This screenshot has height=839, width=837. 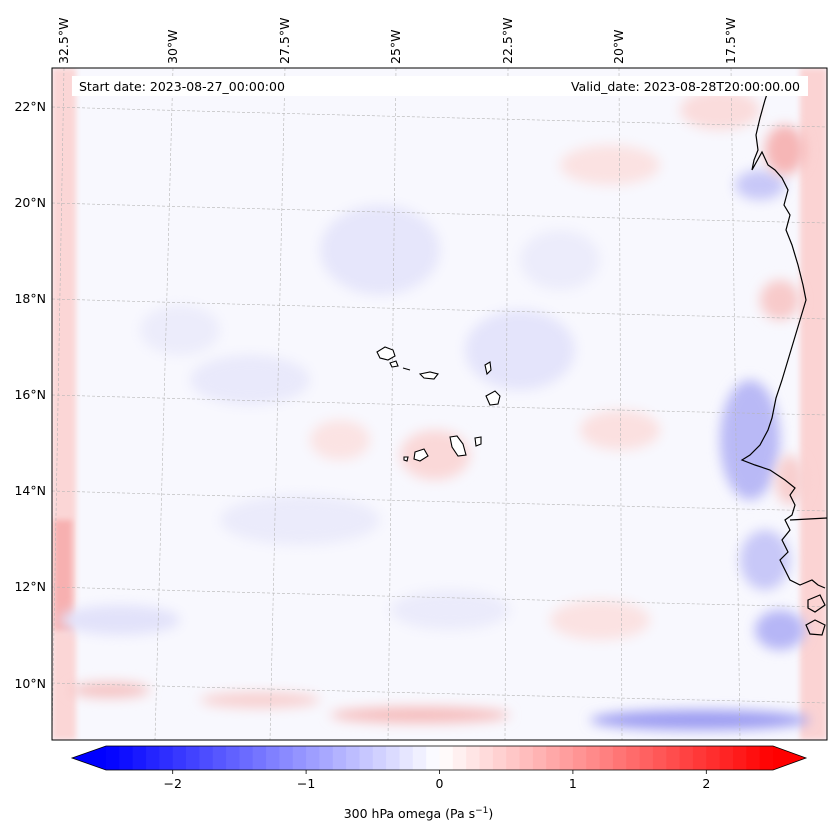 What do you see at coordinates (30, 106) in the screenshot?
I see `lat-label: 22°N` at bounding box center [30, 106].